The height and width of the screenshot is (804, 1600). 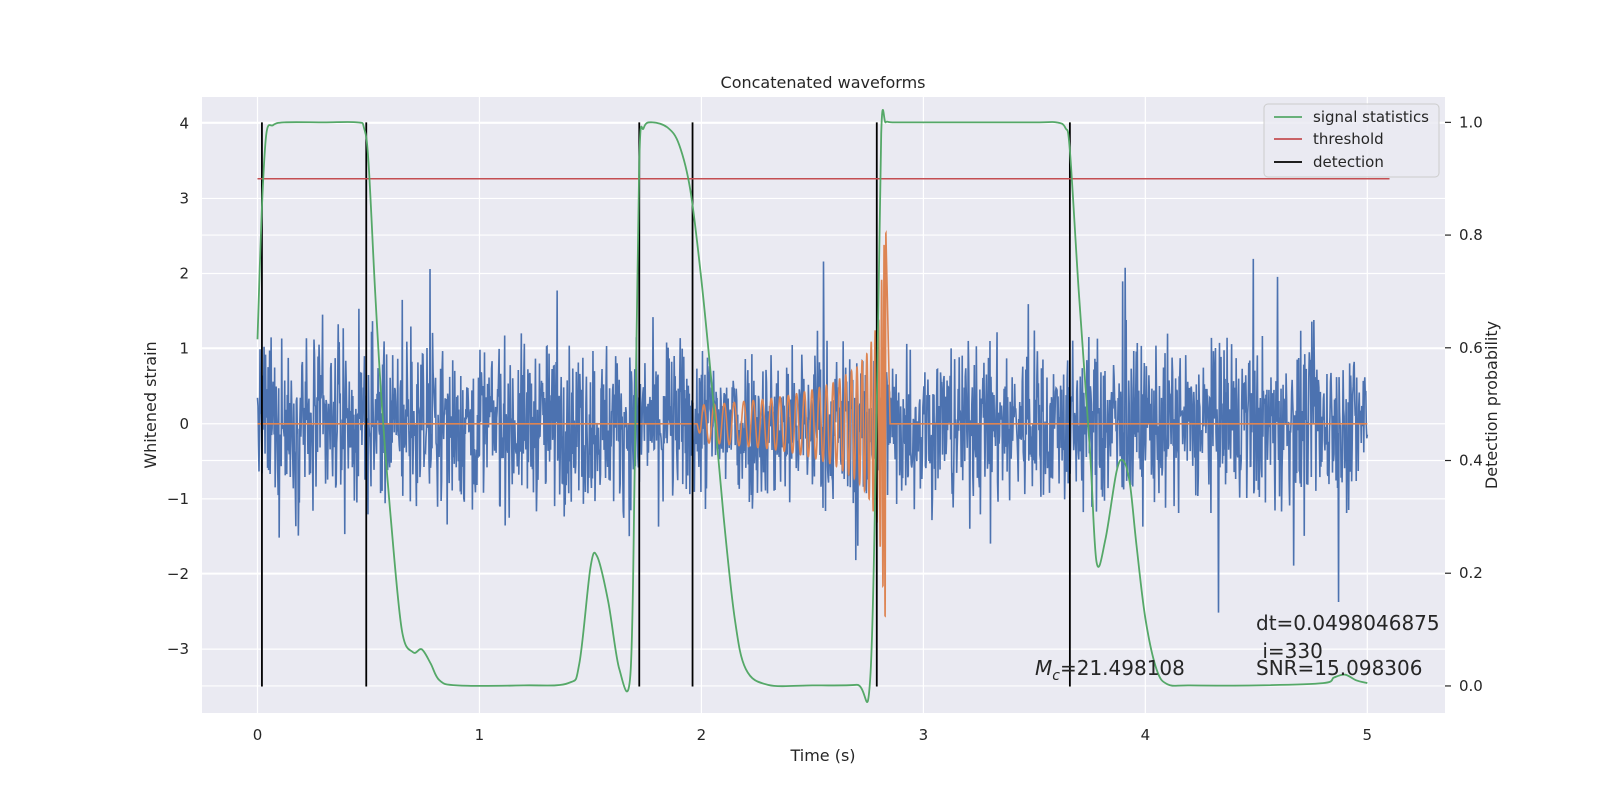 What do you see at coordinates (924, 735) in the screenshot?
I see `x-tick-label-3: 3` at bounding box center [924, 735].